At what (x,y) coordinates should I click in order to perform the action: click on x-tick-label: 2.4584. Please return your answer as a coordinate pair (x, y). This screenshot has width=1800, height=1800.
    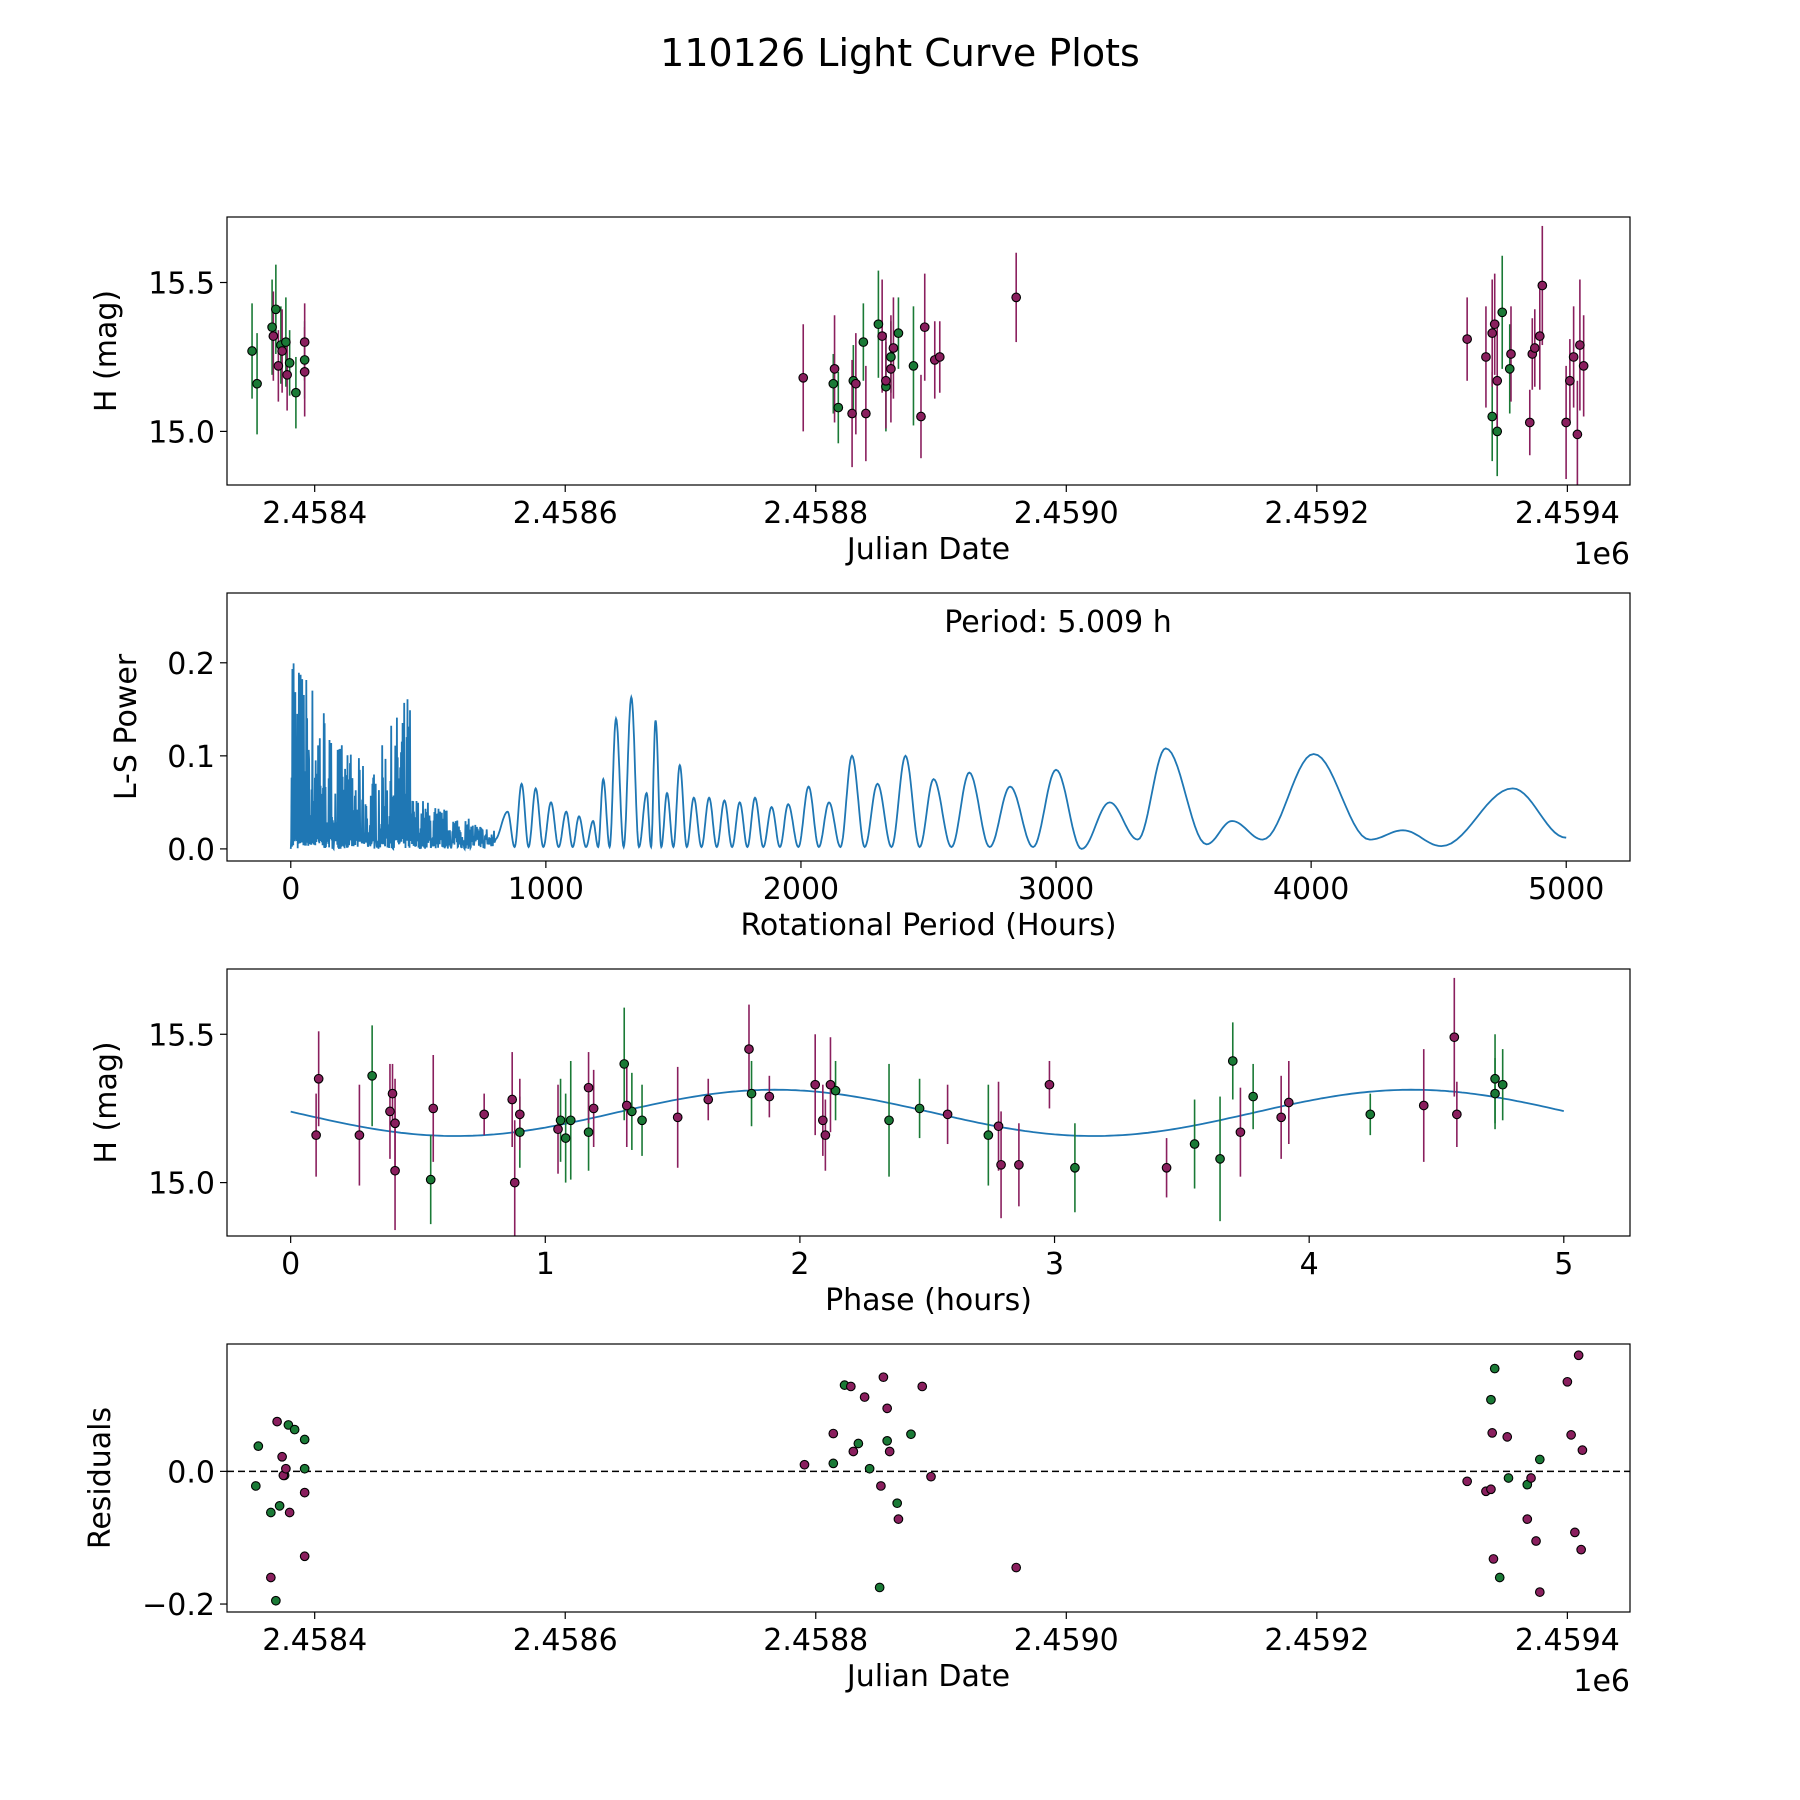
    Looking at the image, I should click on (314, 1640).